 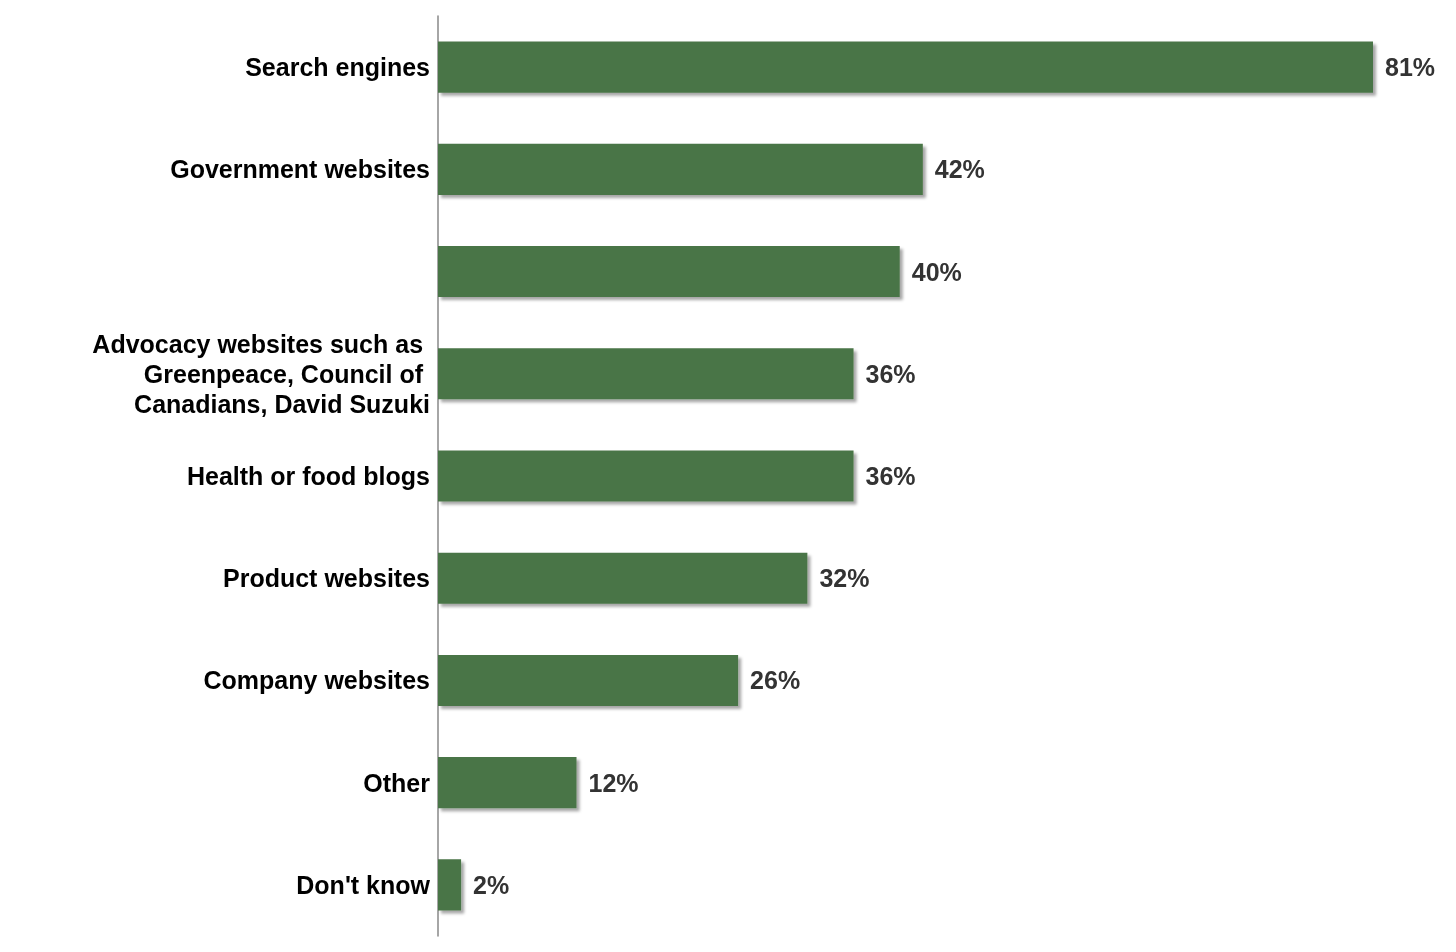 What do you see at coordinates (326, 578) in the screenshot?
I see `y-tick-label: Product websites` at bounding box center [326, 578].